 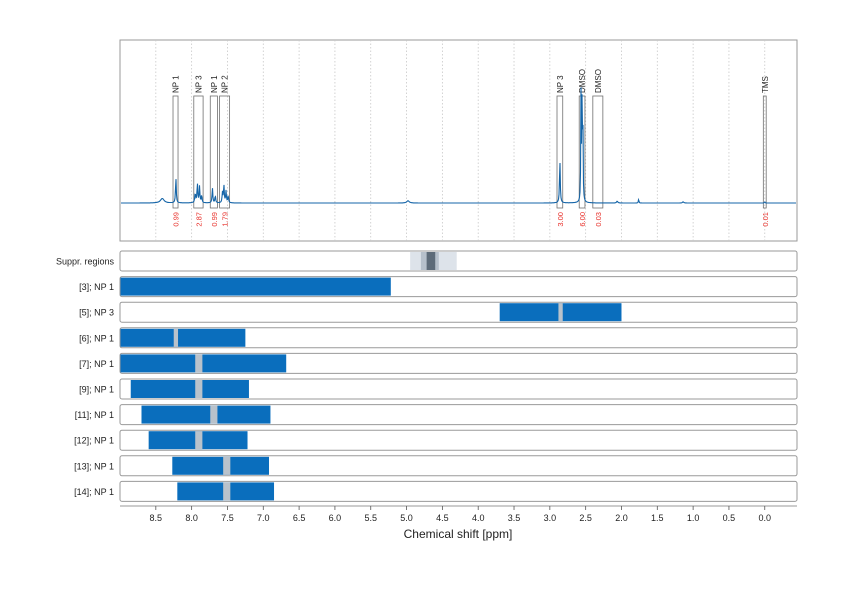 I want to click on assignment-row-label: [3]; NP 1, so click(x=96, y=287).